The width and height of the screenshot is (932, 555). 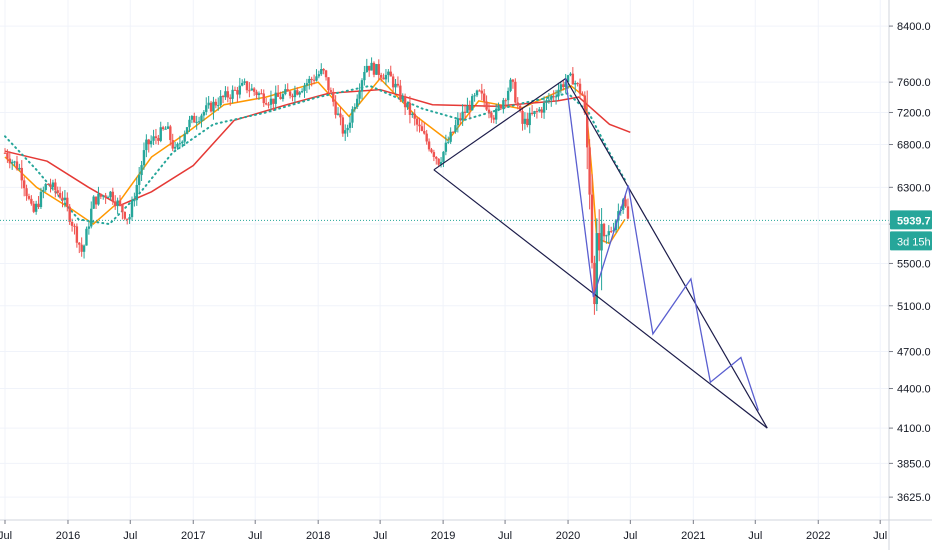 I want to click on time-axis, so click(x=466, y=535).